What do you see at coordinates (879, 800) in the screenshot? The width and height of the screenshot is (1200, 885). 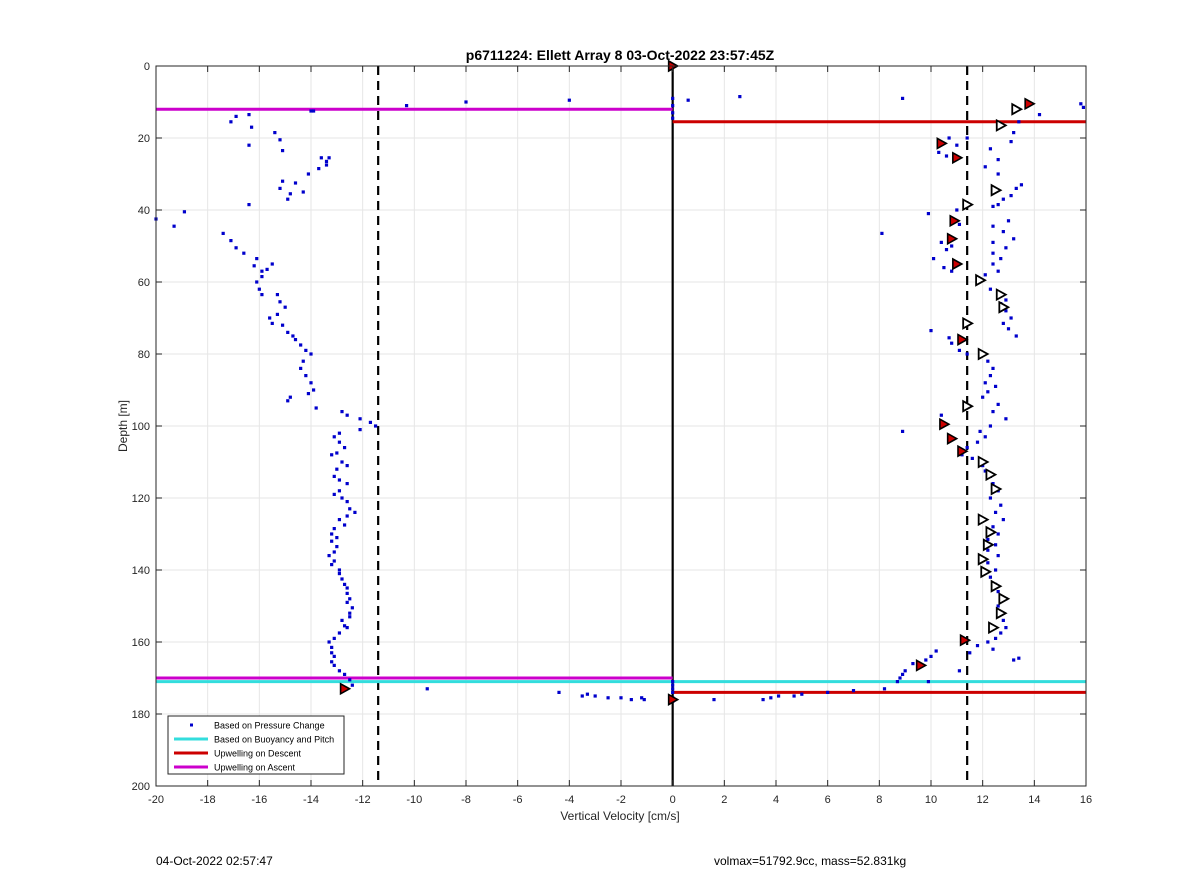 I see `x-tick-label: 8` at bounding box center [879, 800].